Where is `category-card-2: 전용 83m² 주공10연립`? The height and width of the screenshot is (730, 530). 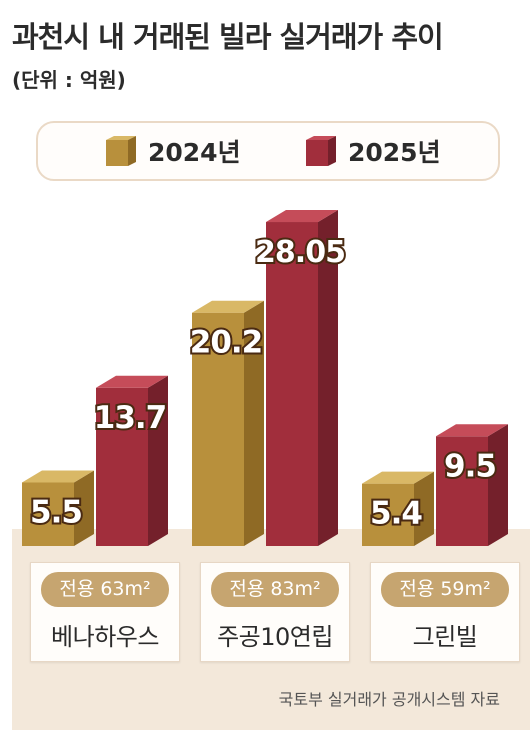
category-card-2: 전용 83m² 주공10연립 is located at coordinates (275, 612).